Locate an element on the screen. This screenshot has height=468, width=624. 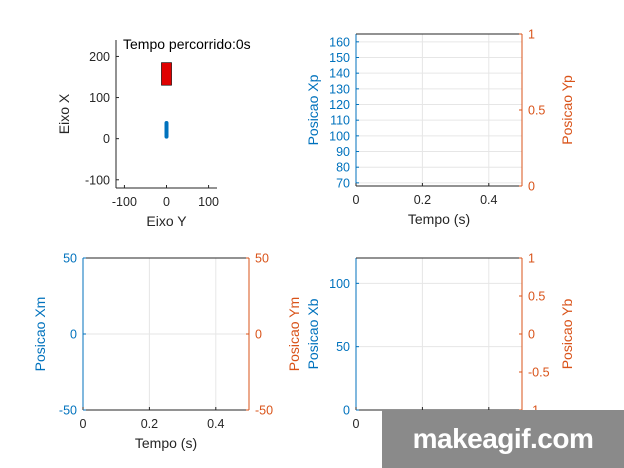
y2-axis-label: Posicao Ym is located at coordinates (294, 334).